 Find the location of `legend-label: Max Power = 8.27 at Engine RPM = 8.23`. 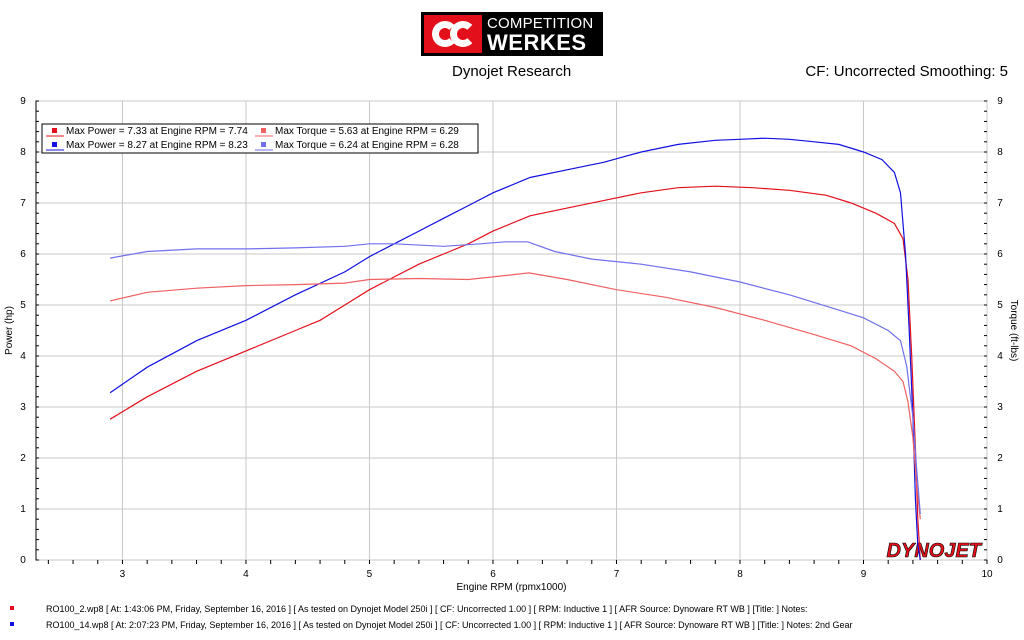

legend-label: Max Power = 8.27 at Engine RPM = 8.23 is located at coordinates (157, 145).